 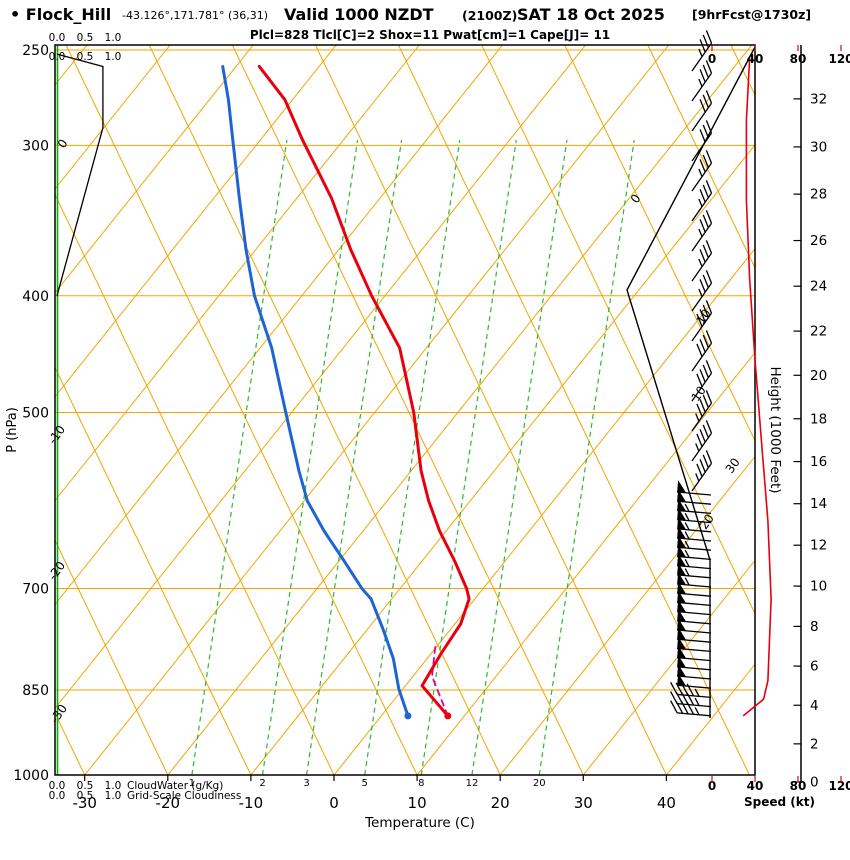 What do you see at coordinates (31, 776) in the screenshot?
I see `pressure-tick-label: 1000` at bounding box center [31, 776].